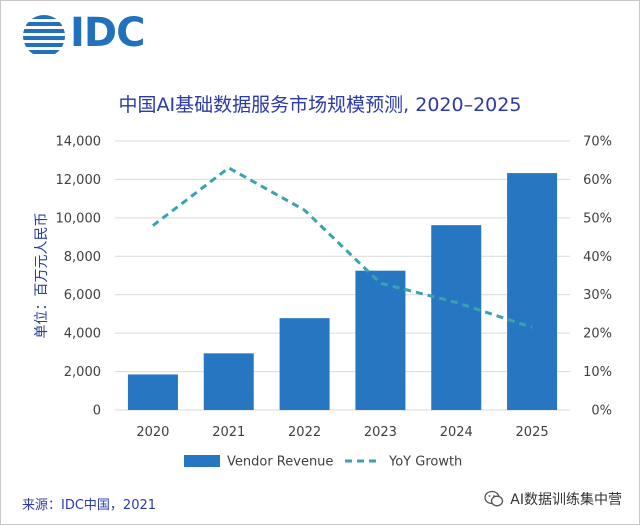  Describe the element at coordinates (82, 257) in the screenshot. I see `y-tick-label: 8,000` at that location.